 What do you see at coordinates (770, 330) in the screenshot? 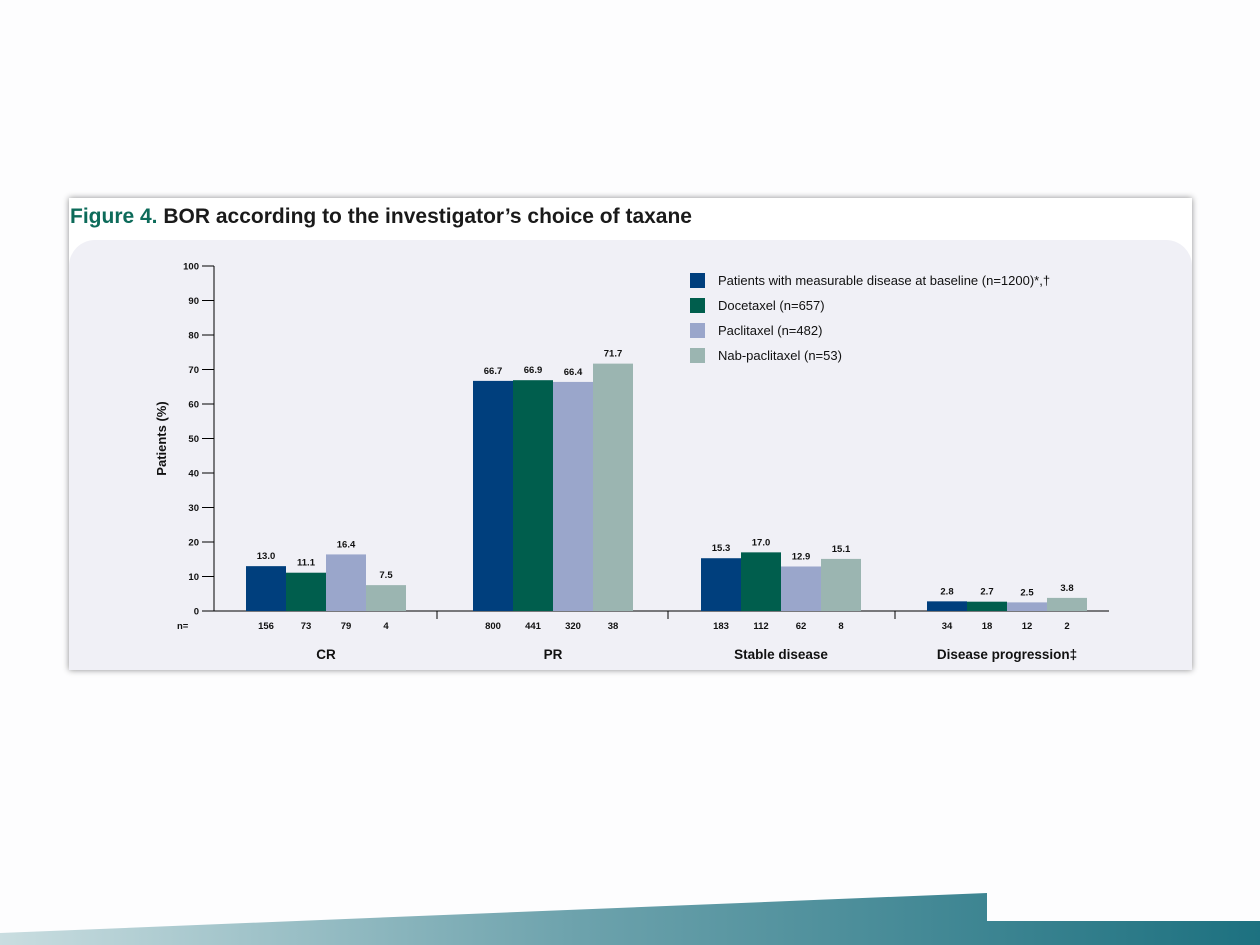
I see `legend-entry: Paclitaxel (n=482)` at bounding box center [770, 330].